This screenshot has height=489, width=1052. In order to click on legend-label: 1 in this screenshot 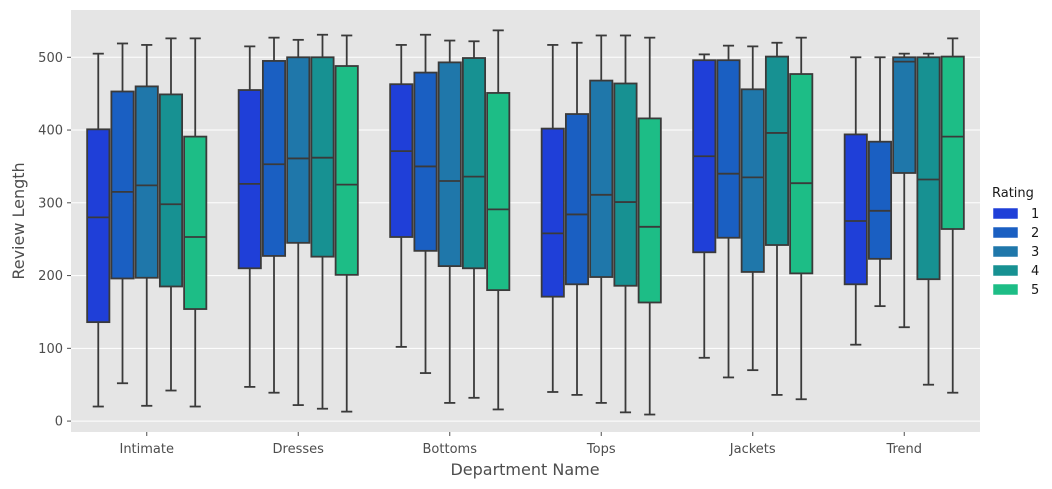, I will do `click(1035, 214)`.